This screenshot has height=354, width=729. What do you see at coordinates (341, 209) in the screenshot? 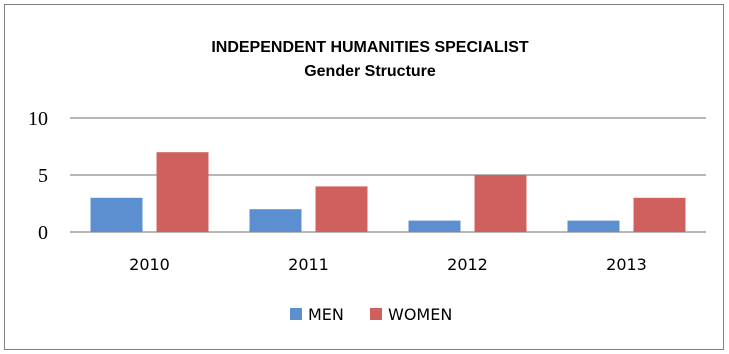
I see `bar-women-2011` at bounding box center [341, 209].